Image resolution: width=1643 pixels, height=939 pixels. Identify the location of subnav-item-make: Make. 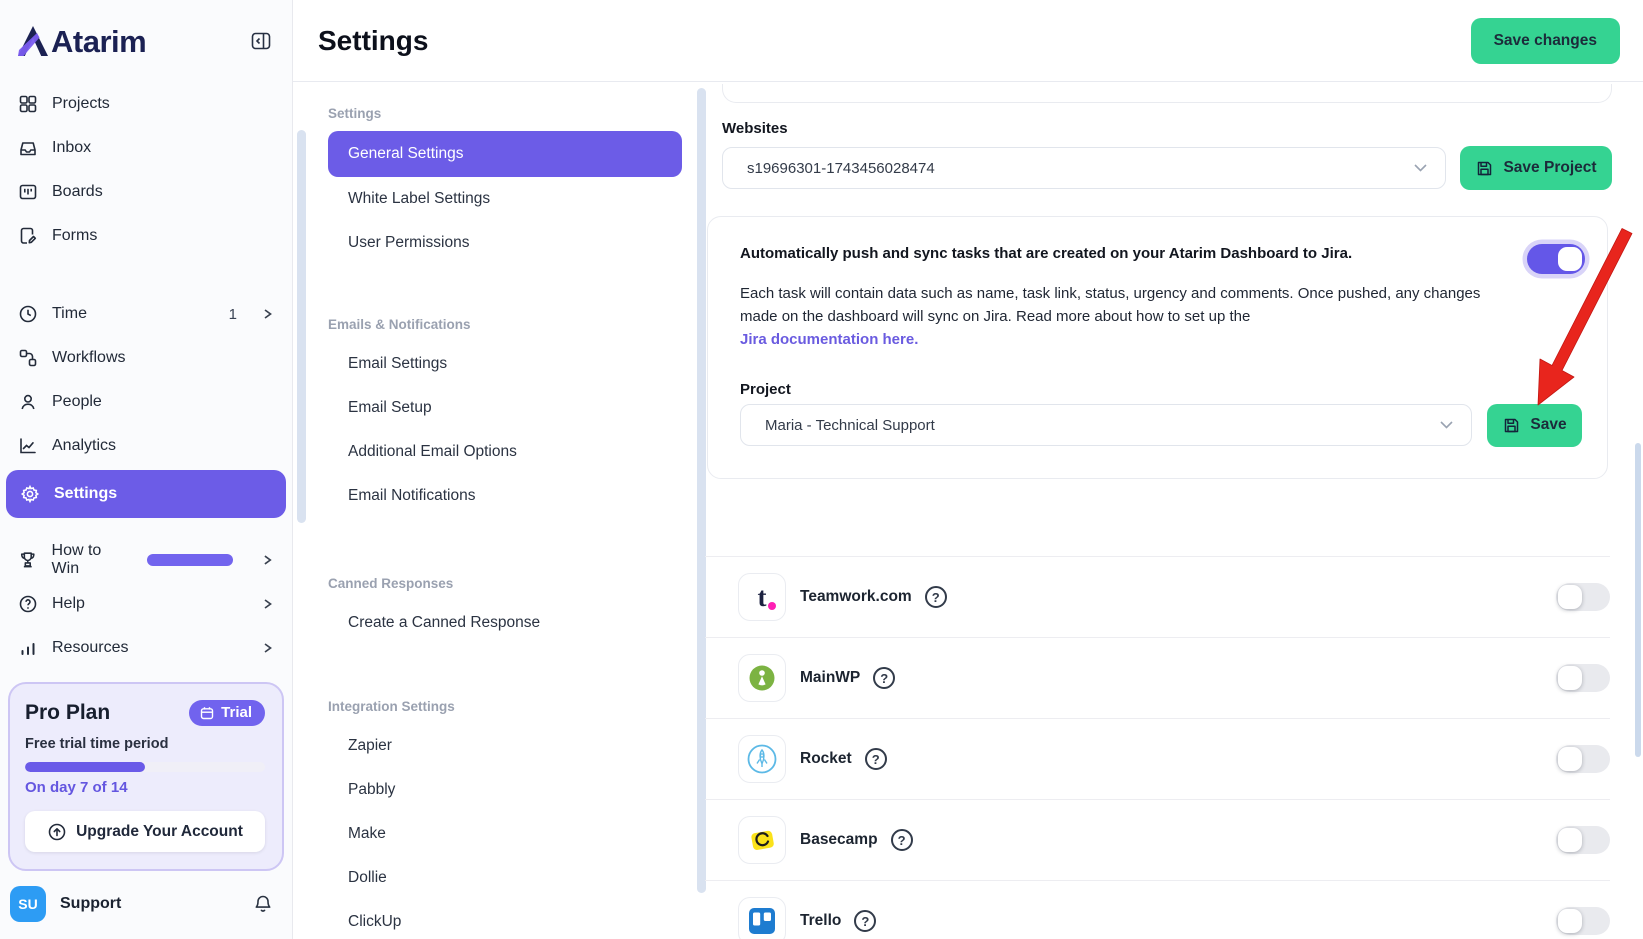
(367, 833).